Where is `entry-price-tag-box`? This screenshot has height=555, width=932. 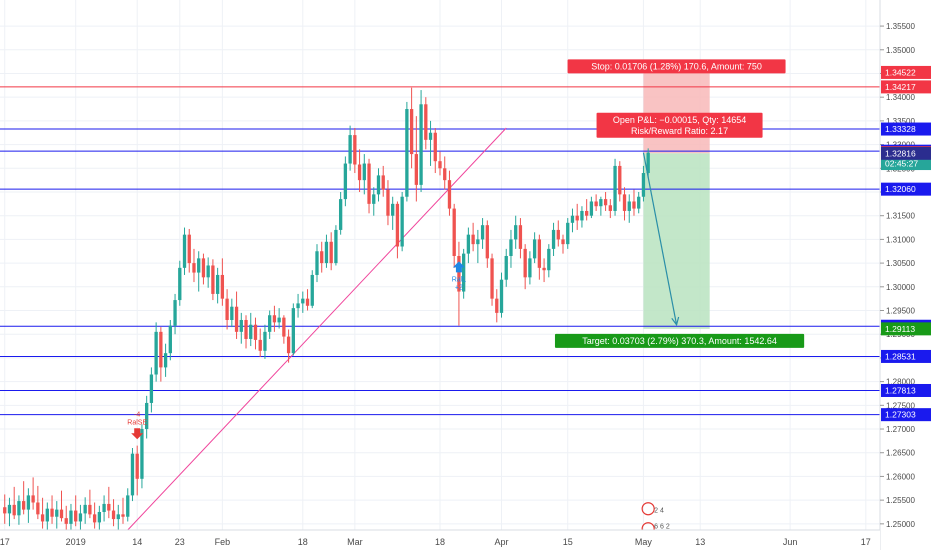
entry-price-tag-box is located at coordinates (906, 153).